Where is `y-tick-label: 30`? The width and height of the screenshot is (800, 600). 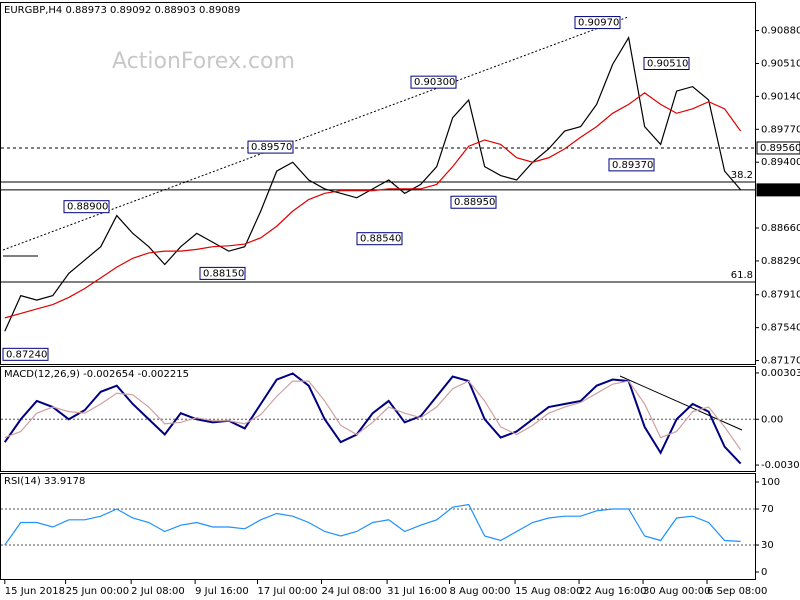
y-tick-label: 30 is located at coordinates (767, 545).